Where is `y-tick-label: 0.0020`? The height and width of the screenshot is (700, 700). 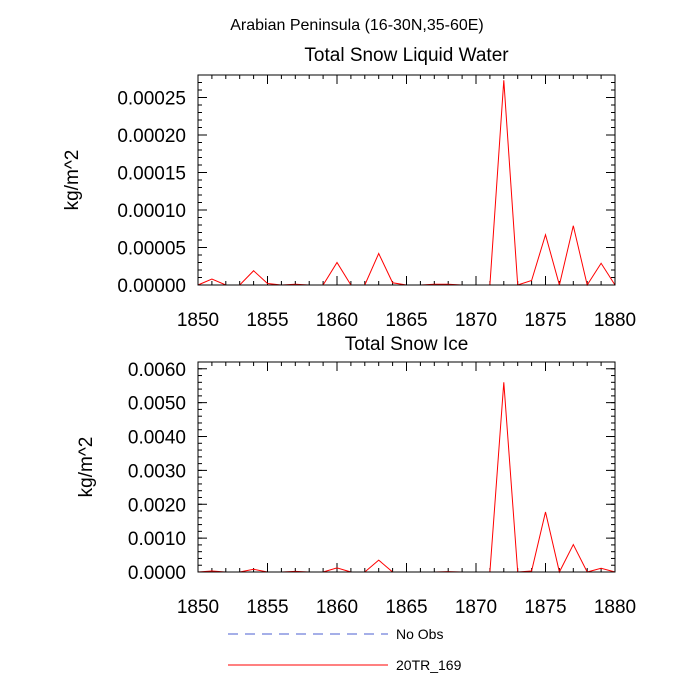 y-tick-label: 0.0020 is located at coordinates (157, 505).